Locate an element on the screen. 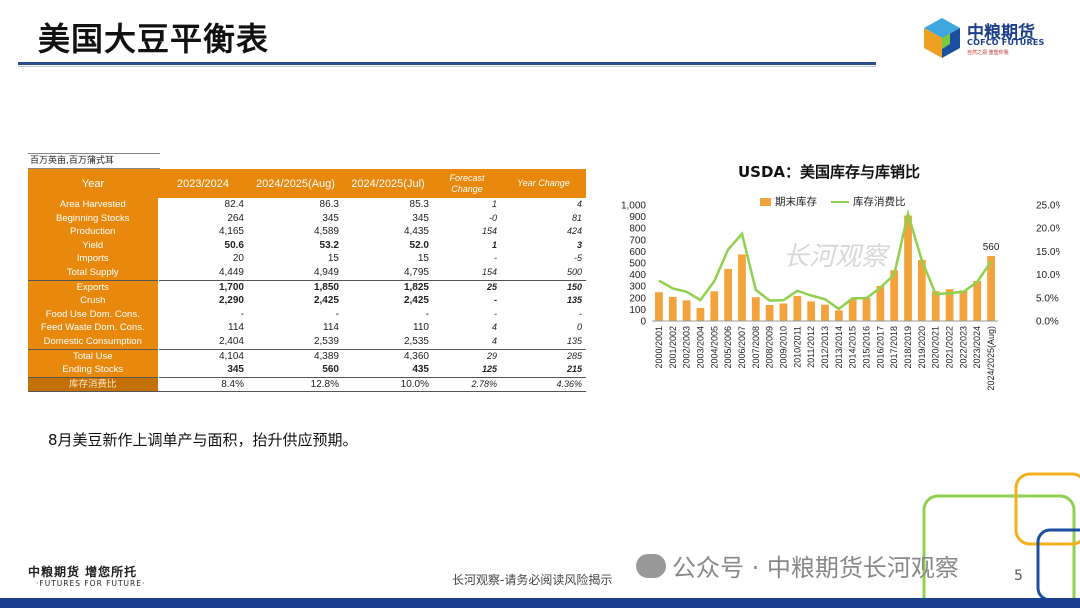 The height and width of the screenshot is (608, 1080). table-cell: 85.3 is located at coordinates (419, 204).